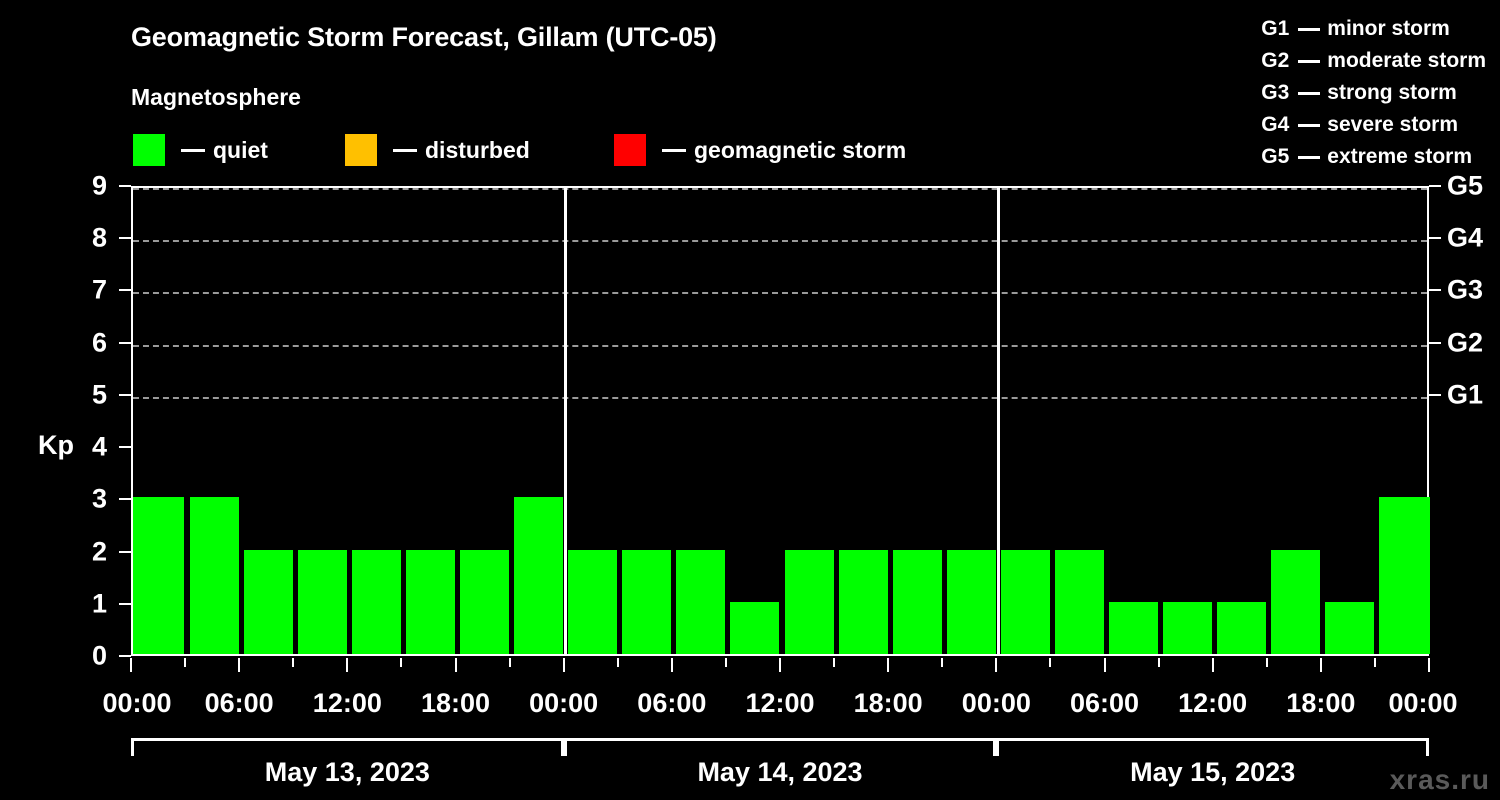  I want to click on g-scale-row-g4: G4 severe storm, so click(1373, 125).